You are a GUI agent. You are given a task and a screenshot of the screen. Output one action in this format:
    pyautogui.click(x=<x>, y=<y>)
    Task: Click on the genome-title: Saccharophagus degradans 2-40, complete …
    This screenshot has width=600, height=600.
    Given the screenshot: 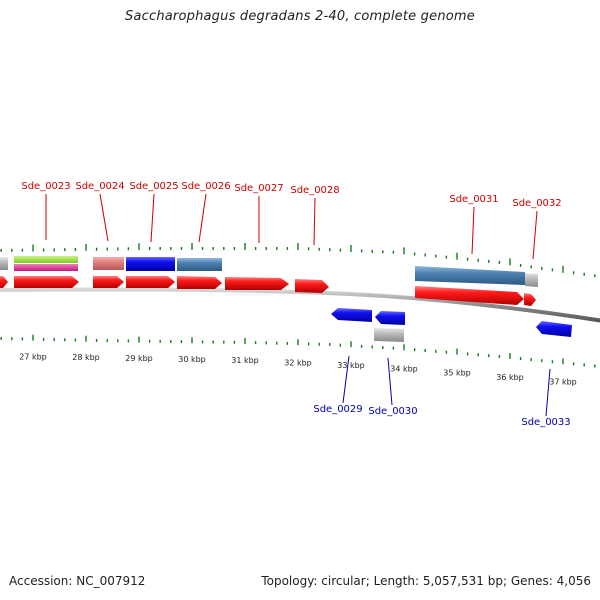 What is the action you would take?
    pyautogui.click(x=300, y=16)
    